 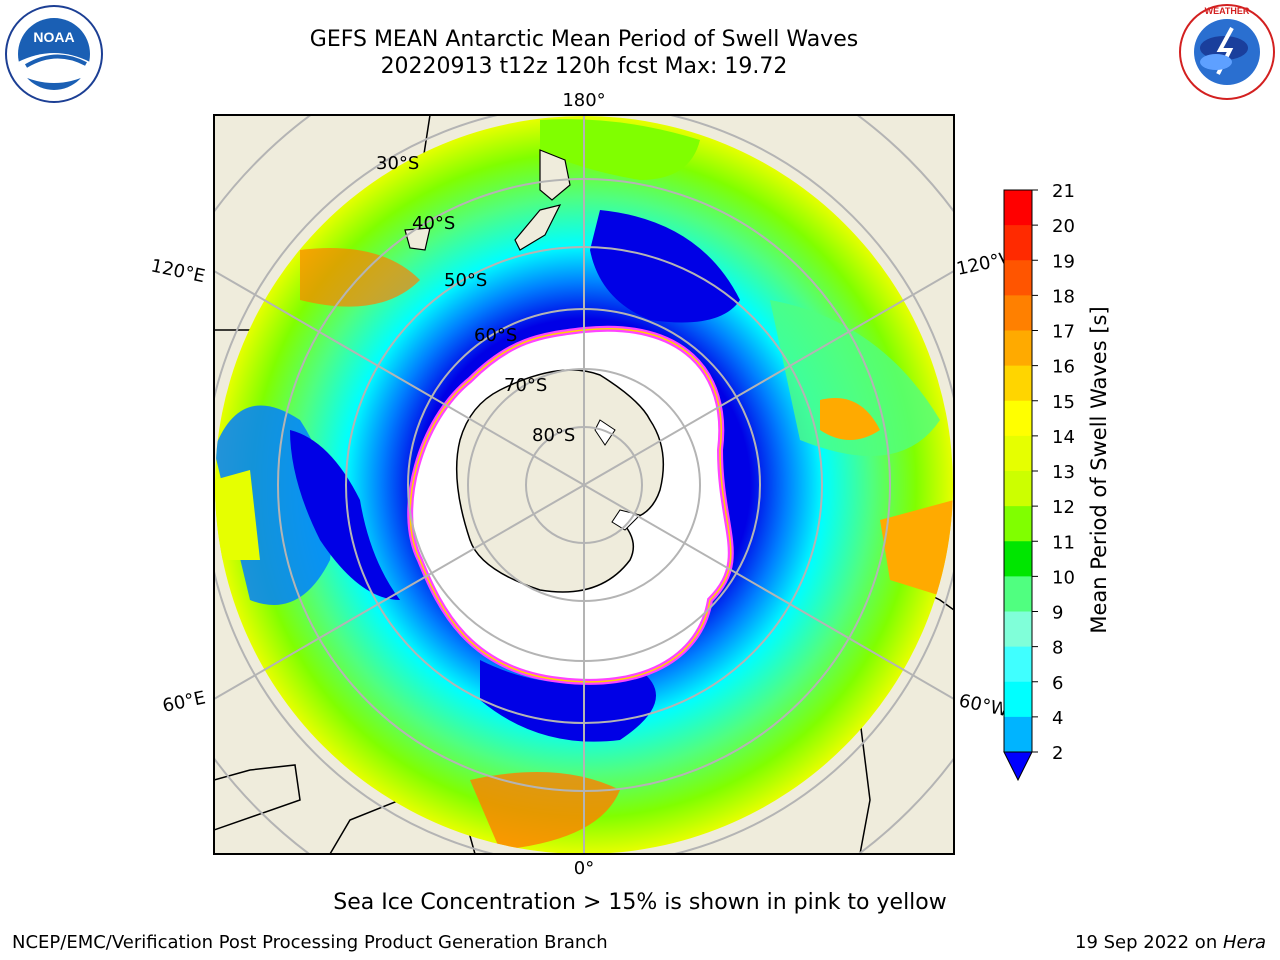 I want to click on parallel-label-70s: 70°S, so click(x=525, y=385).